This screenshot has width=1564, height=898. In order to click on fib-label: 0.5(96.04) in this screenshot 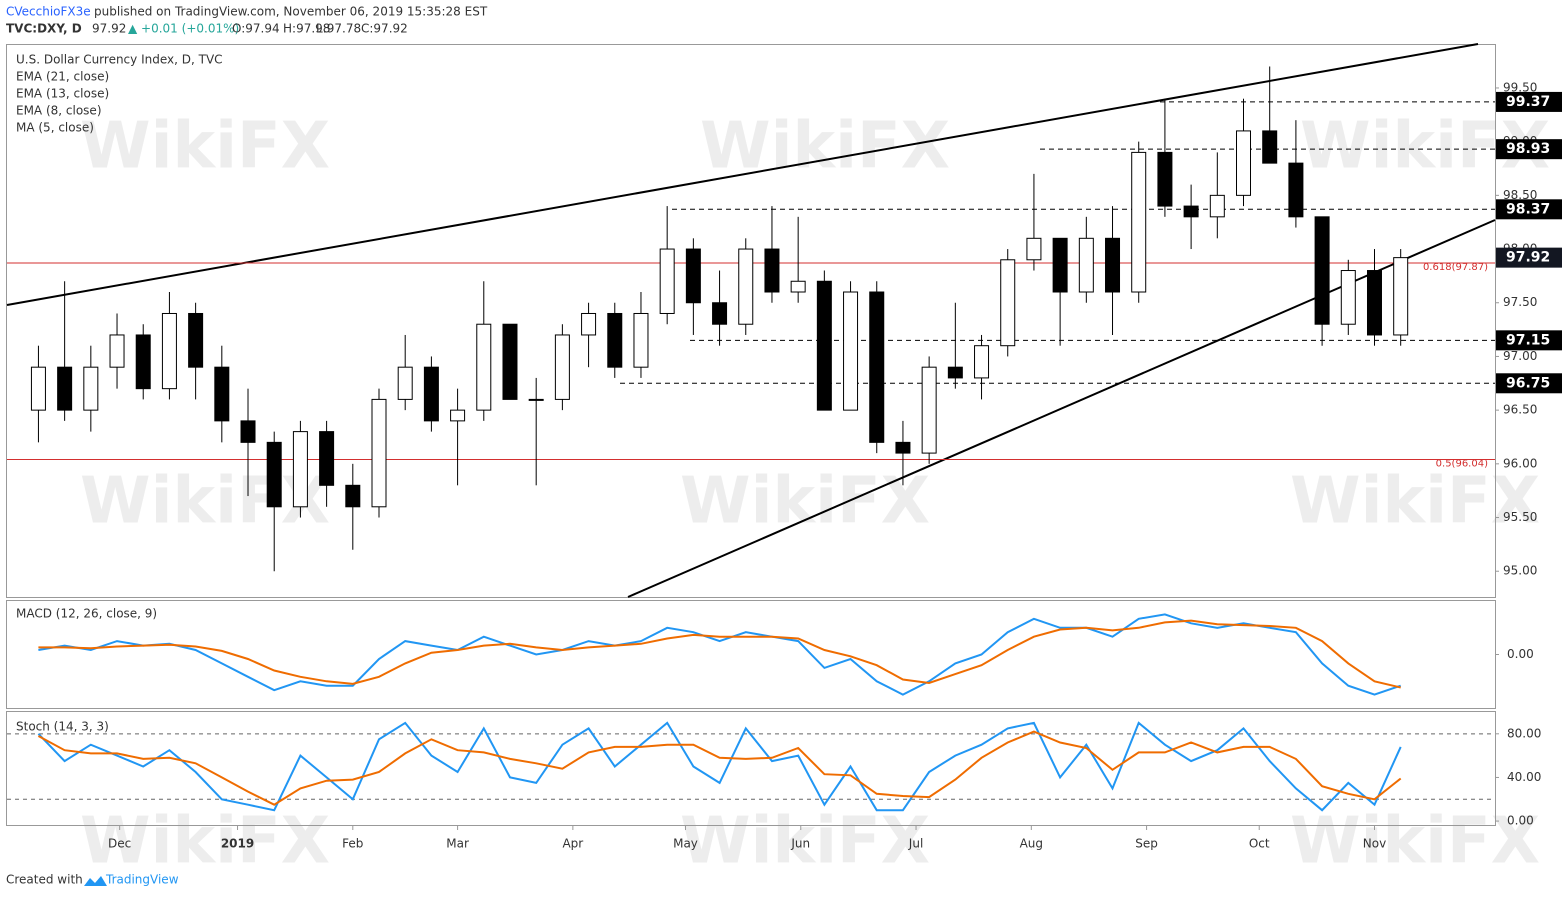, I will do `click(1462, 464)`.